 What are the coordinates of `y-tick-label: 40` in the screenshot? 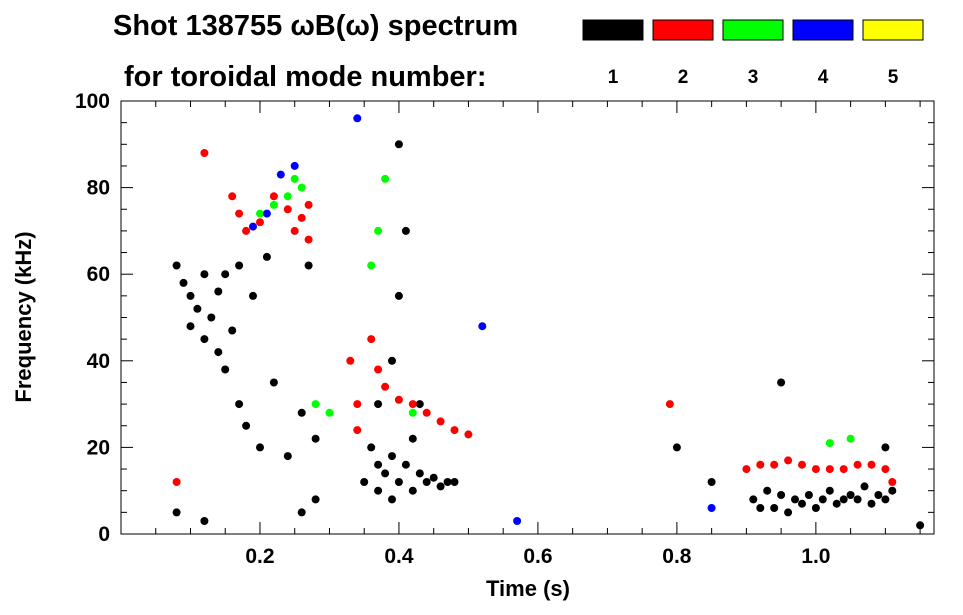 It's located at (98, 361).